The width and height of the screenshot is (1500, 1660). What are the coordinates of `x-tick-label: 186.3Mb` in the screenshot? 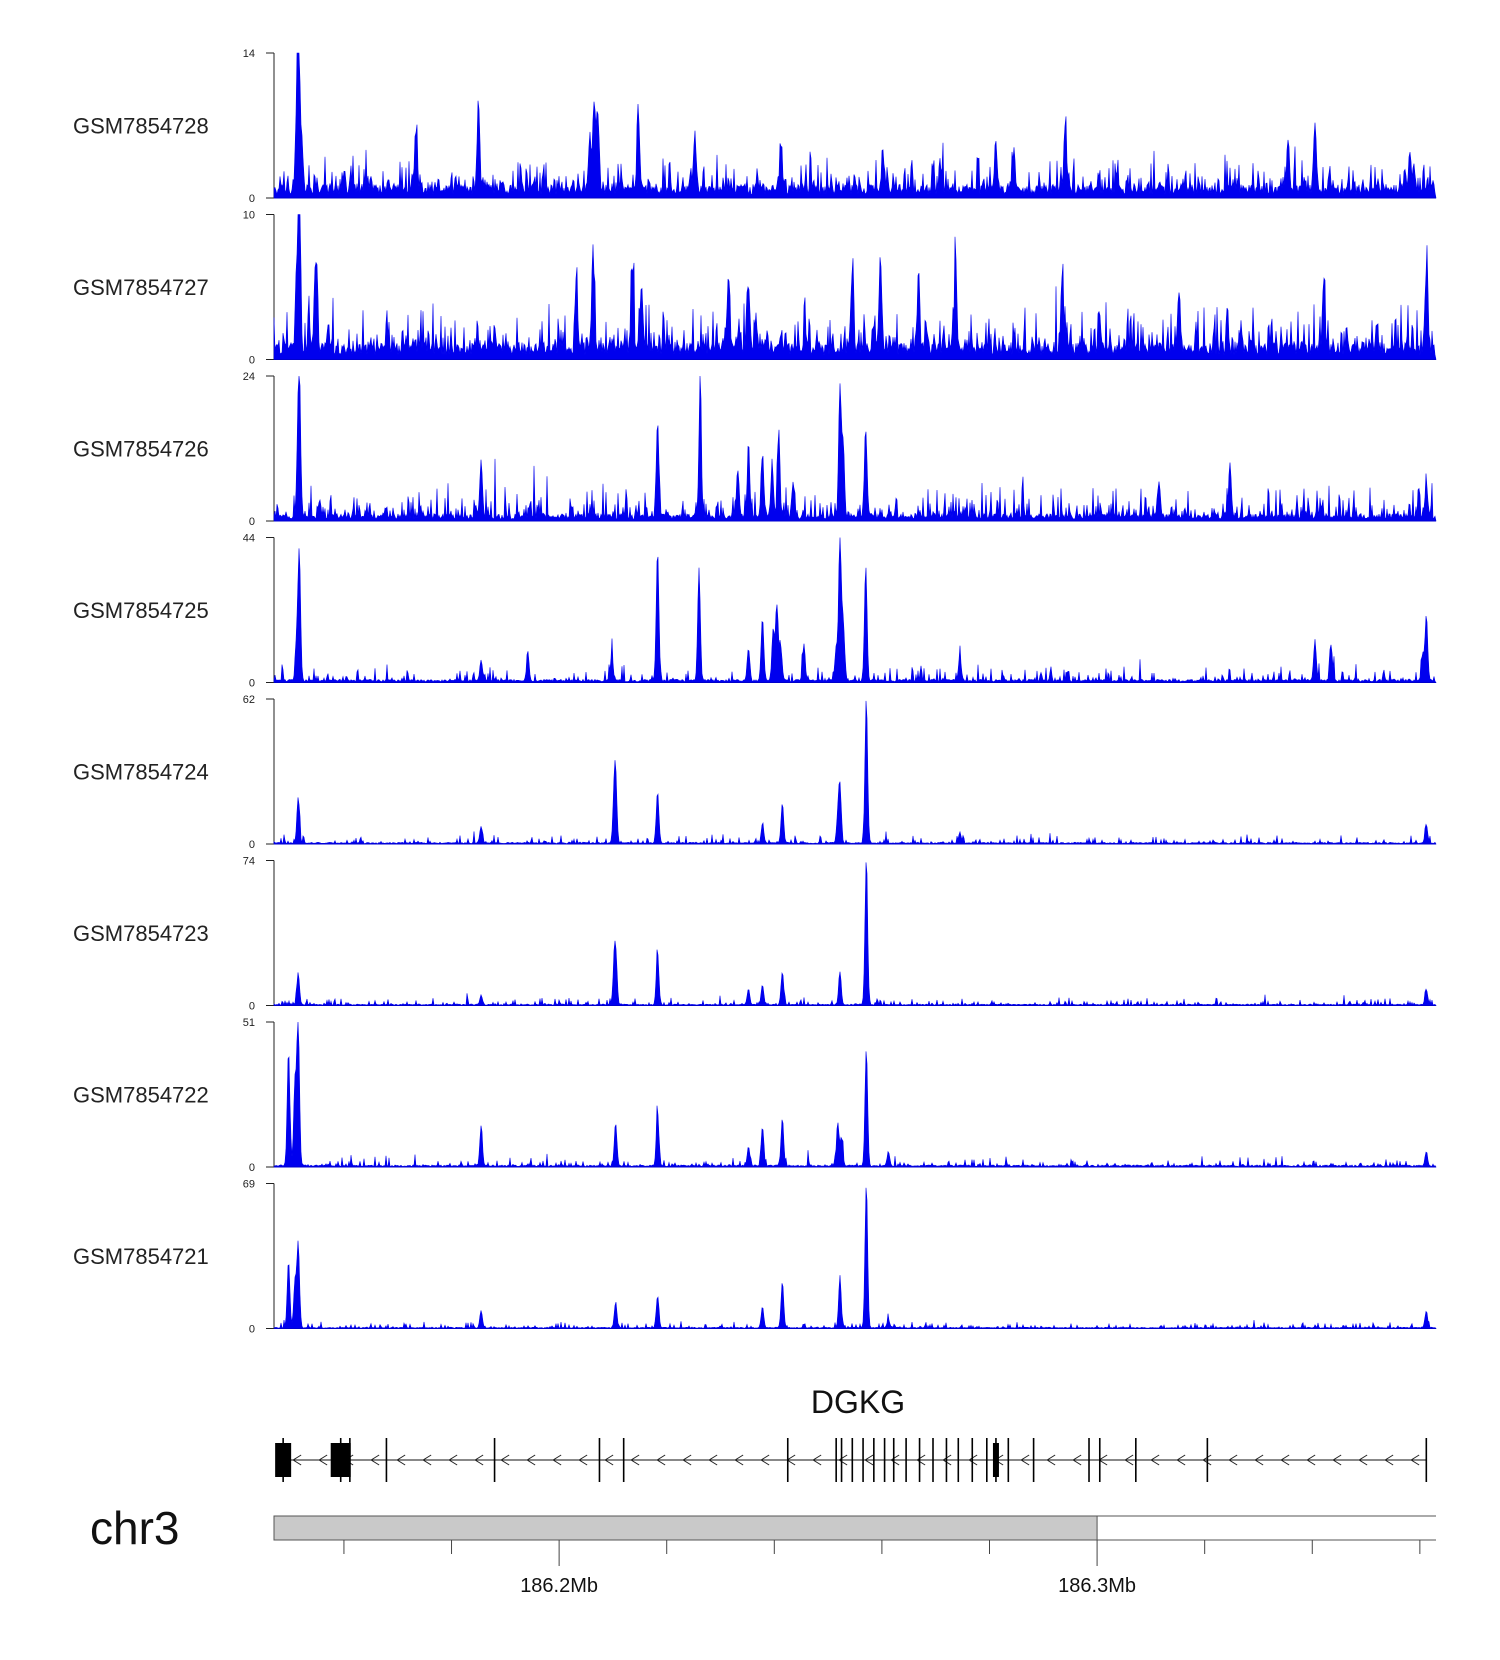 It's located at (1097, 1586).